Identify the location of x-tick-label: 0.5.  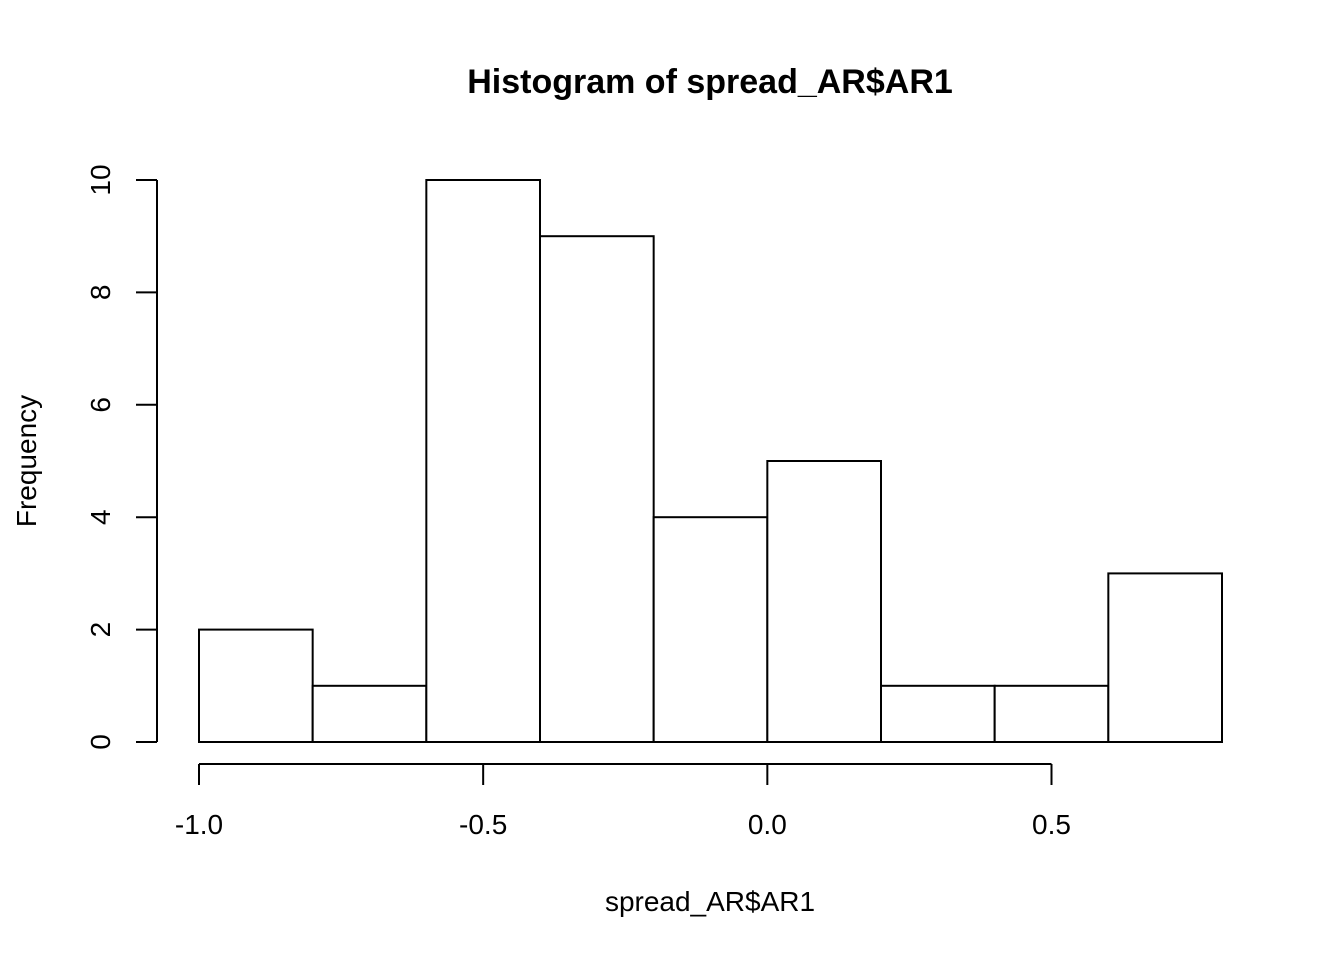
(1051, 824).